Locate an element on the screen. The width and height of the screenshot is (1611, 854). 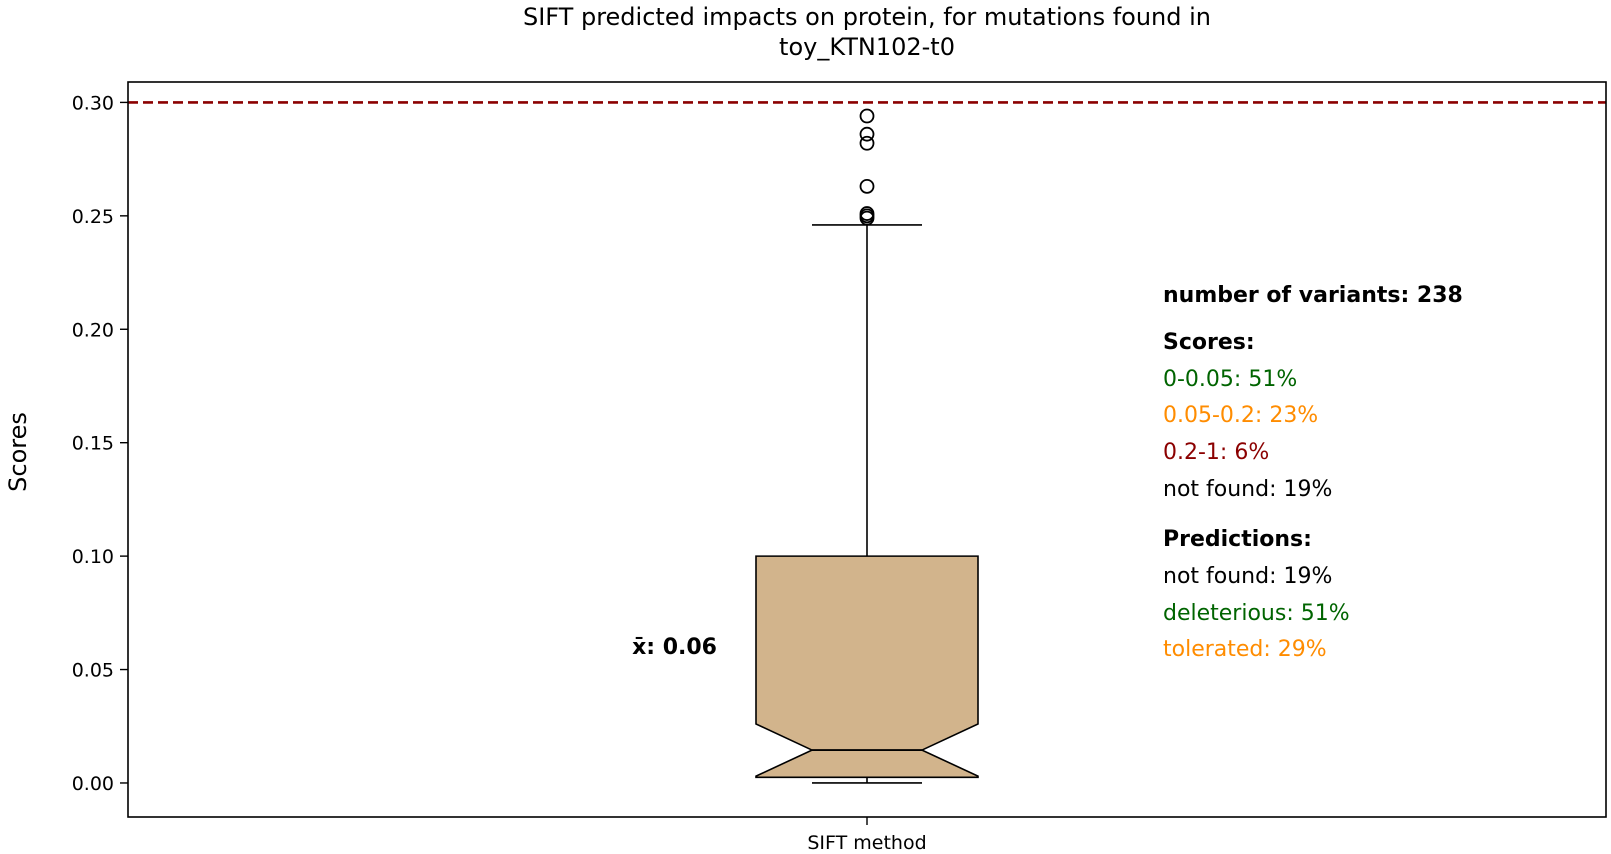
y-tick-label: 0.20 is located at coordinates (93, 330).